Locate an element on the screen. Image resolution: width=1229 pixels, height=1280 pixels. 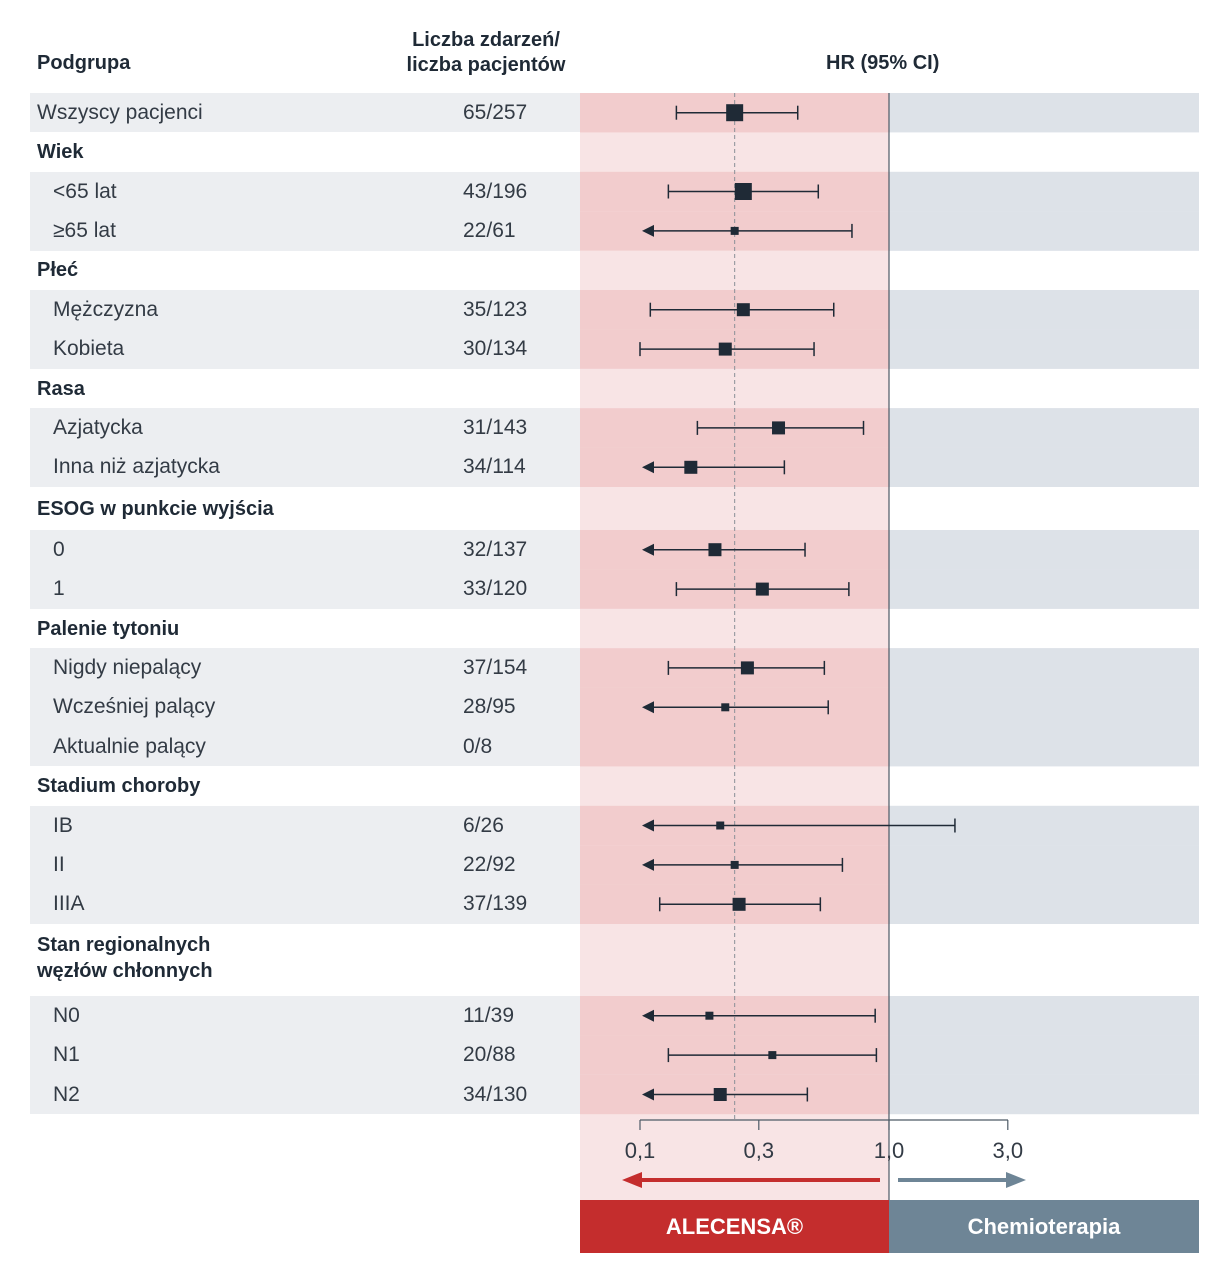
x-tick-label: 0,1 is located at coordinates (640, 1150).